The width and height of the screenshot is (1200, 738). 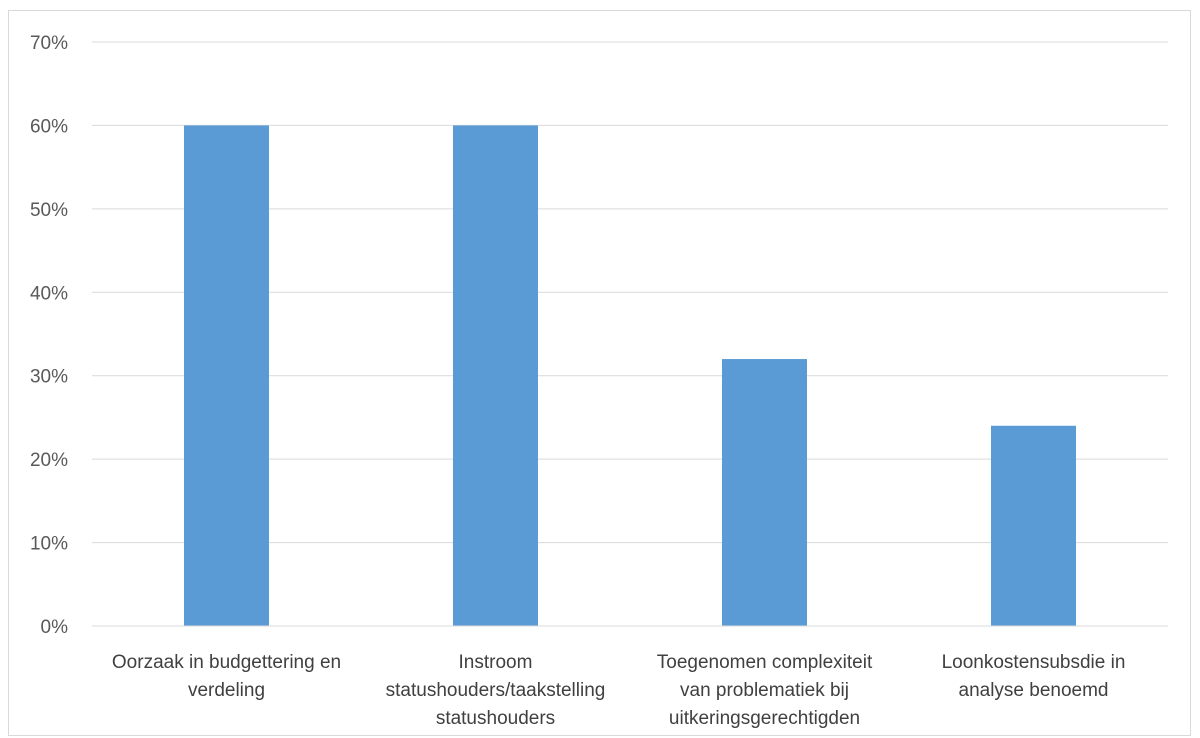 I want to click on y-tick-label: 30%, so click(x=49, y=377).